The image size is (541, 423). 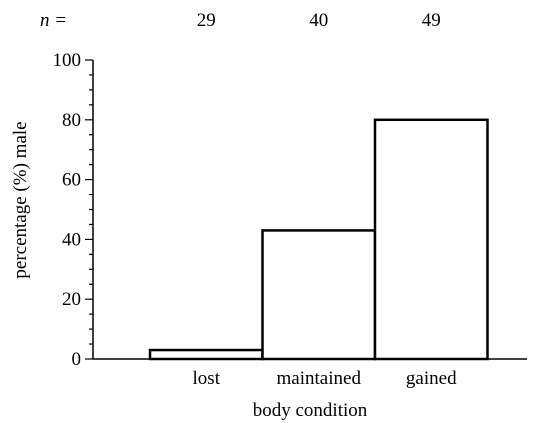 What do you see at coordinates (206, 20) in the screenshot?
I see `sample-size-lost: 29` at bounding box center [206, 20].